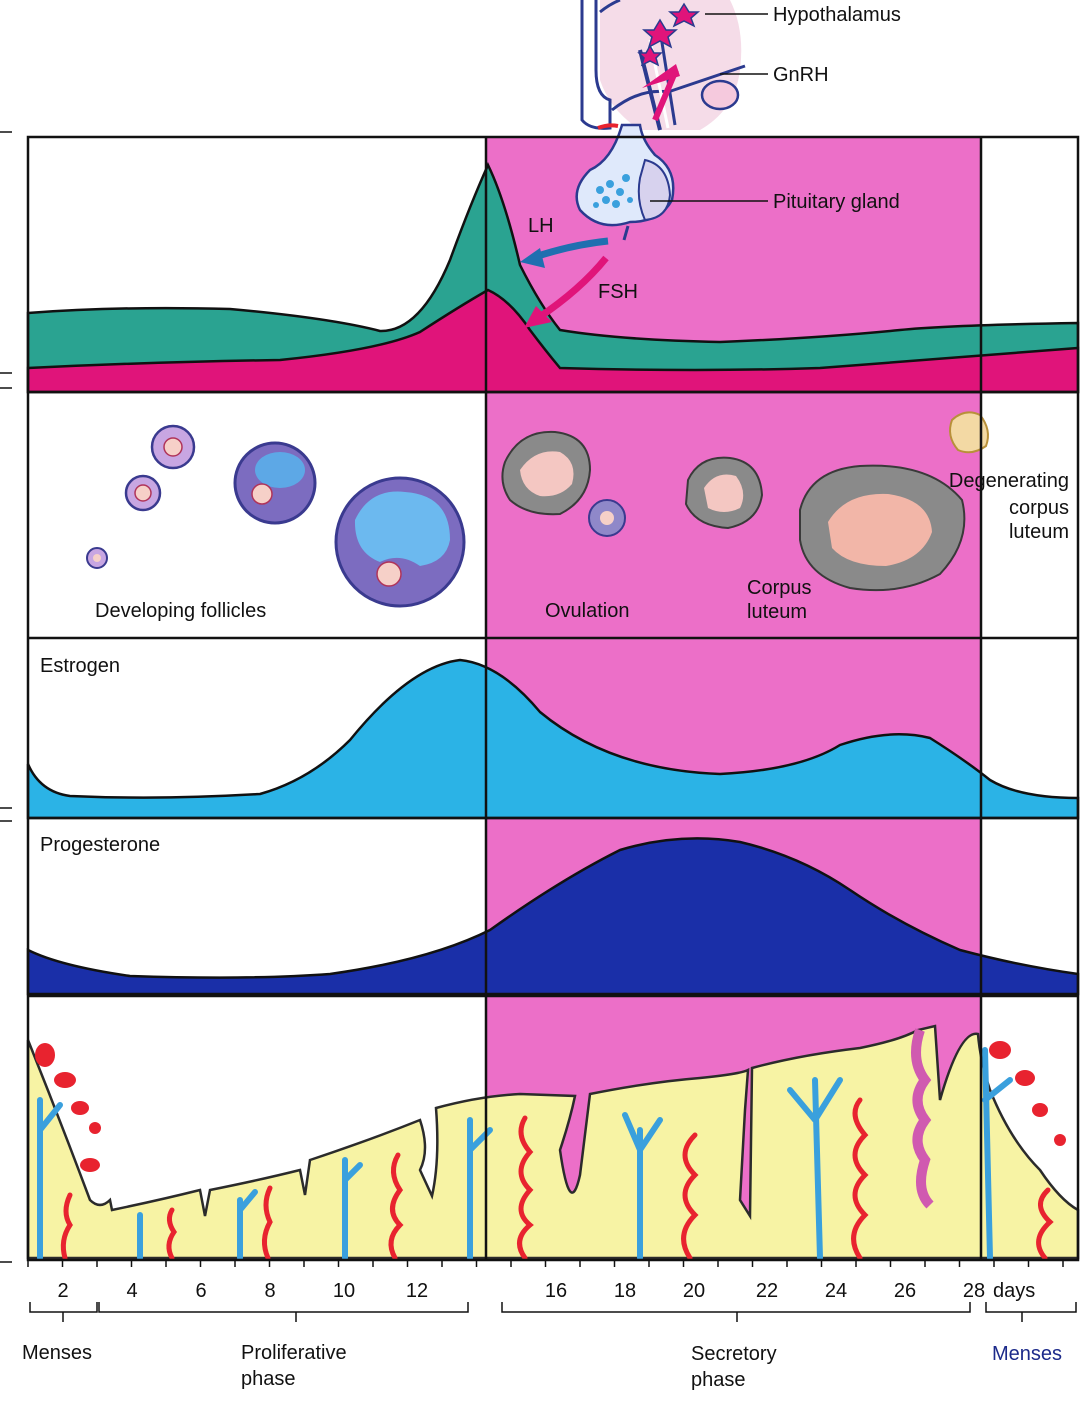  What do you see at coordinates (541, 226) in the screenshot?
I see `lh-label: LH` at bounding box center [541, 226].